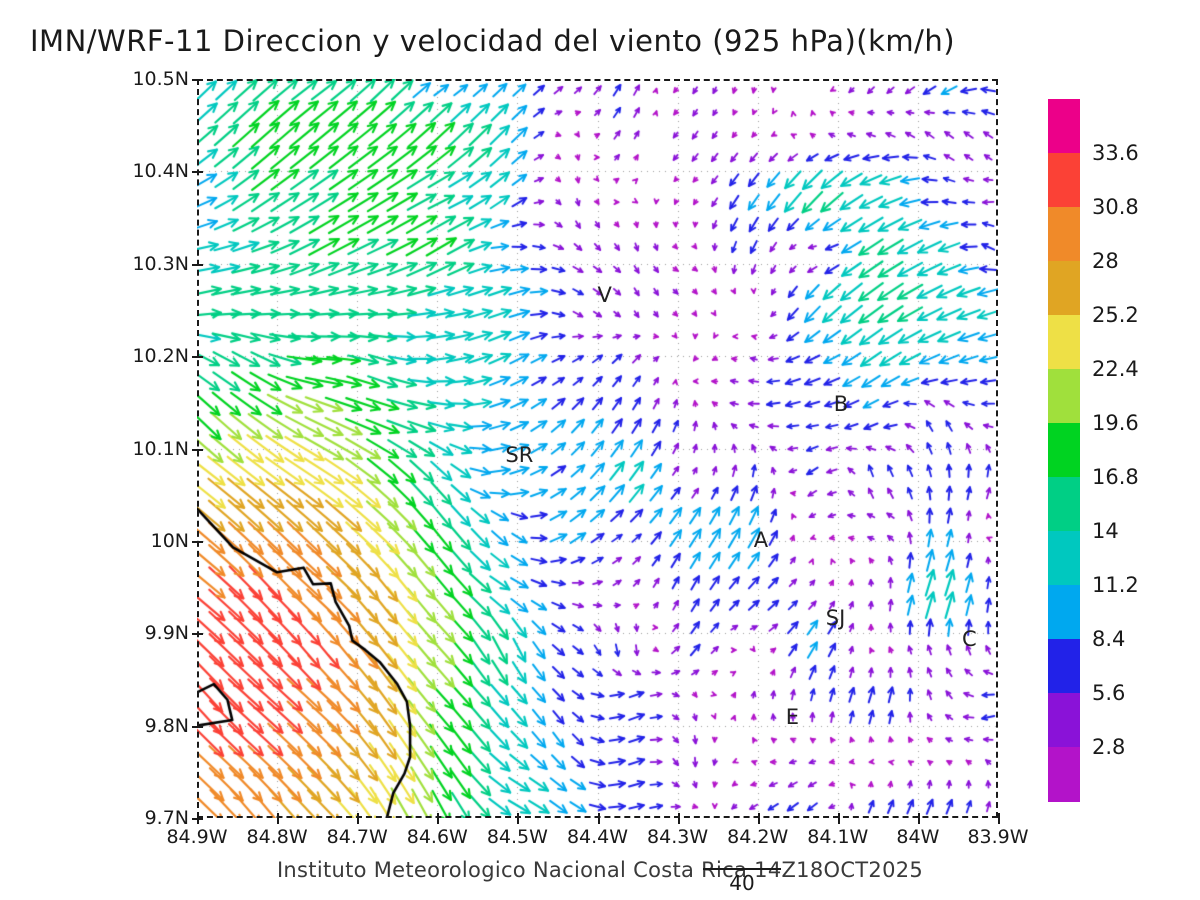  What do you see at coordinates (169, 540) in the screenshot?
I see `y-tick-label: 10N` at bounding box center [169, 540].